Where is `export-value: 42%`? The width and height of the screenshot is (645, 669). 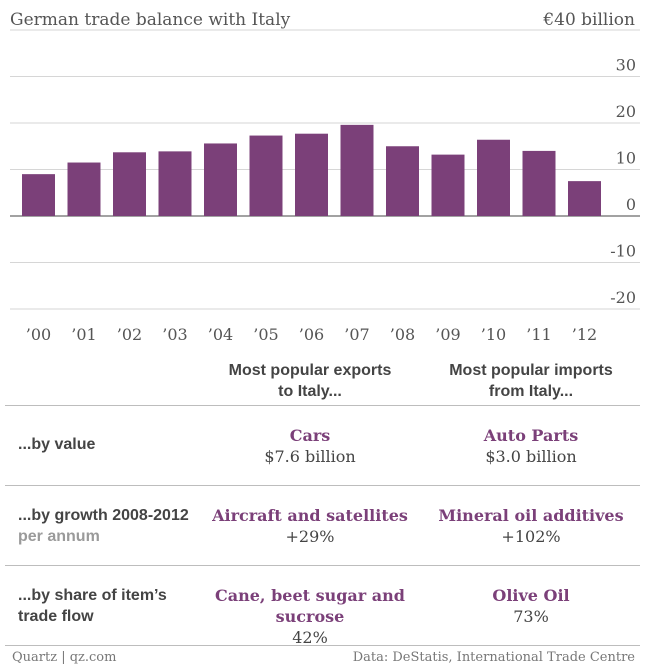
export-value: 42% is located at coordinates (310, 637).